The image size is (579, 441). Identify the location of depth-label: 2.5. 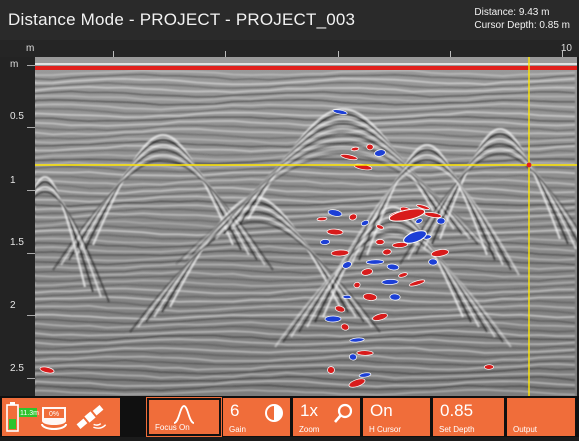
(17, 368).